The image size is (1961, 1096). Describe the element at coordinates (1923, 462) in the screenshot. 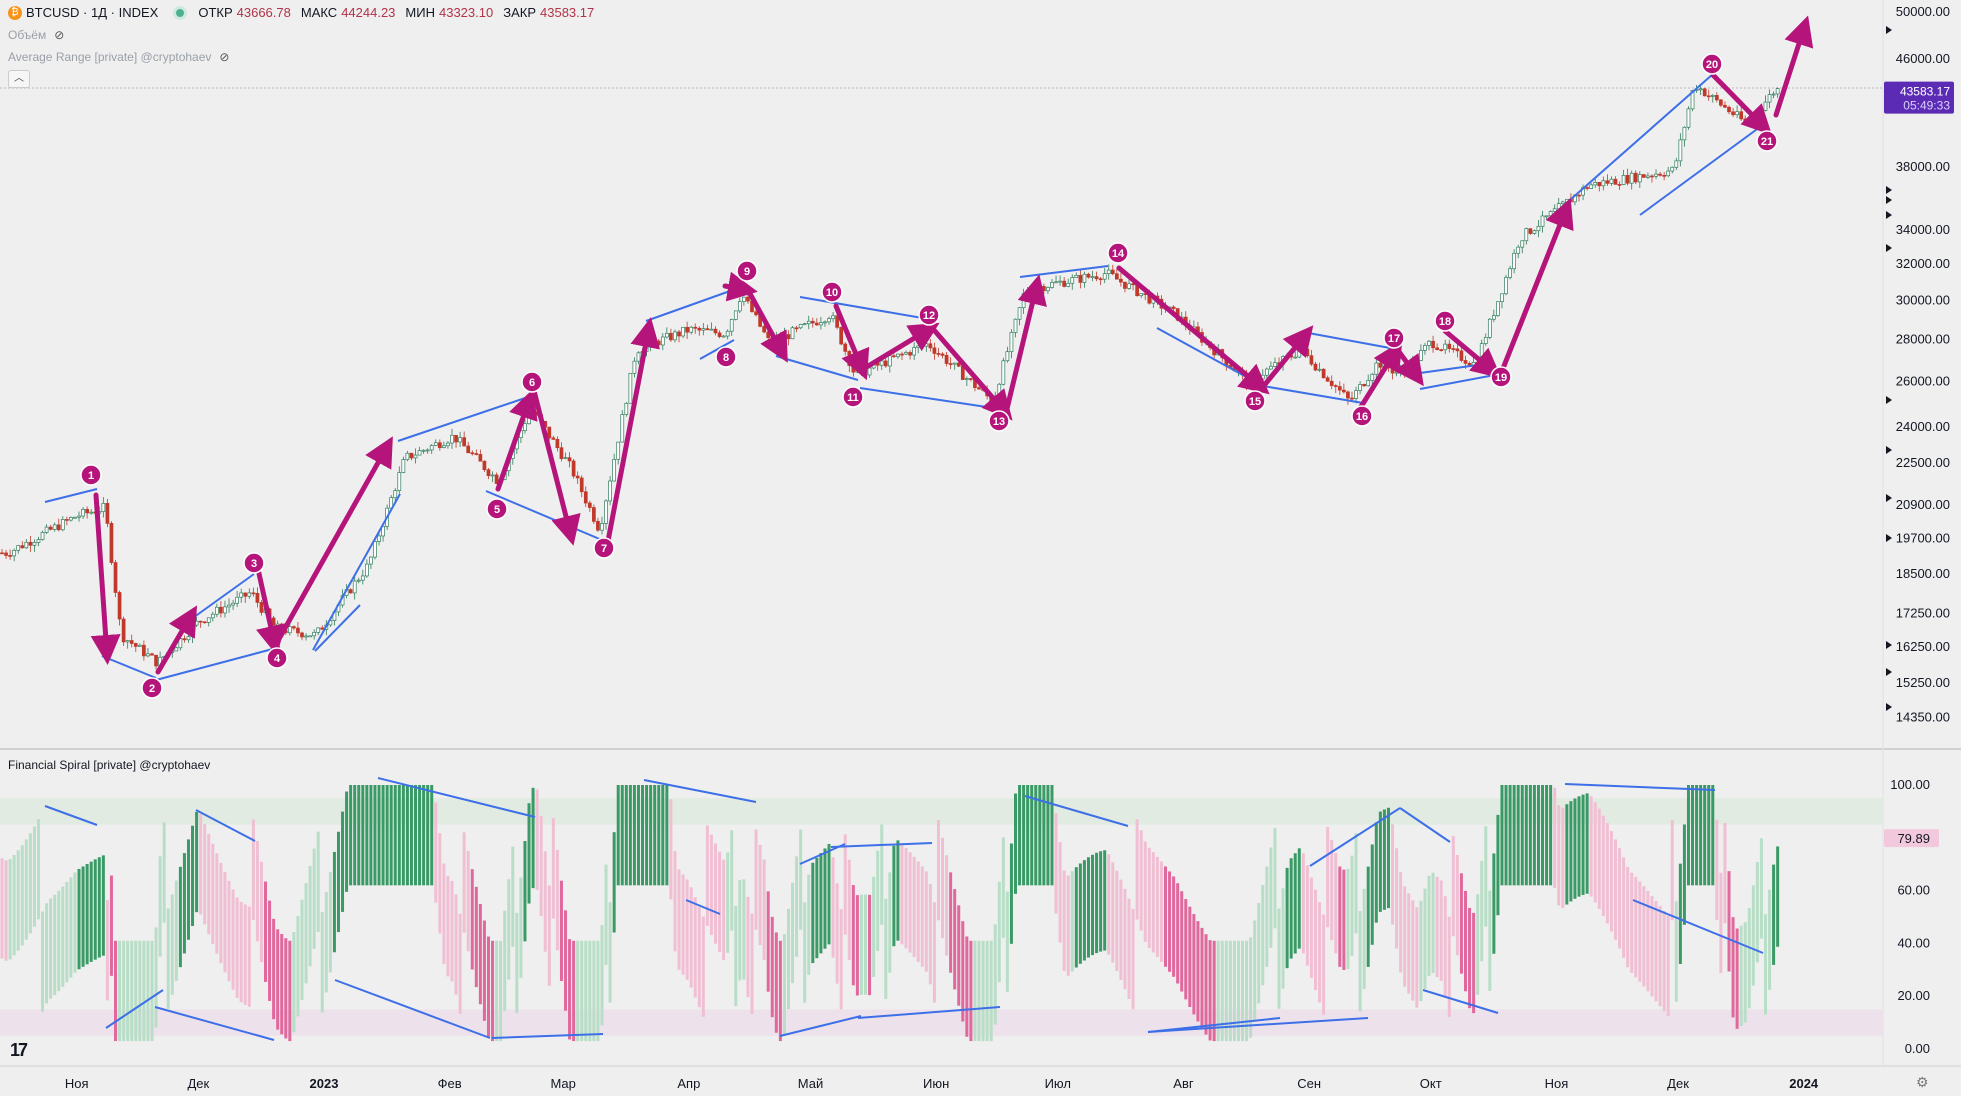

I see `price-tick-label: 22500.00` at that location.